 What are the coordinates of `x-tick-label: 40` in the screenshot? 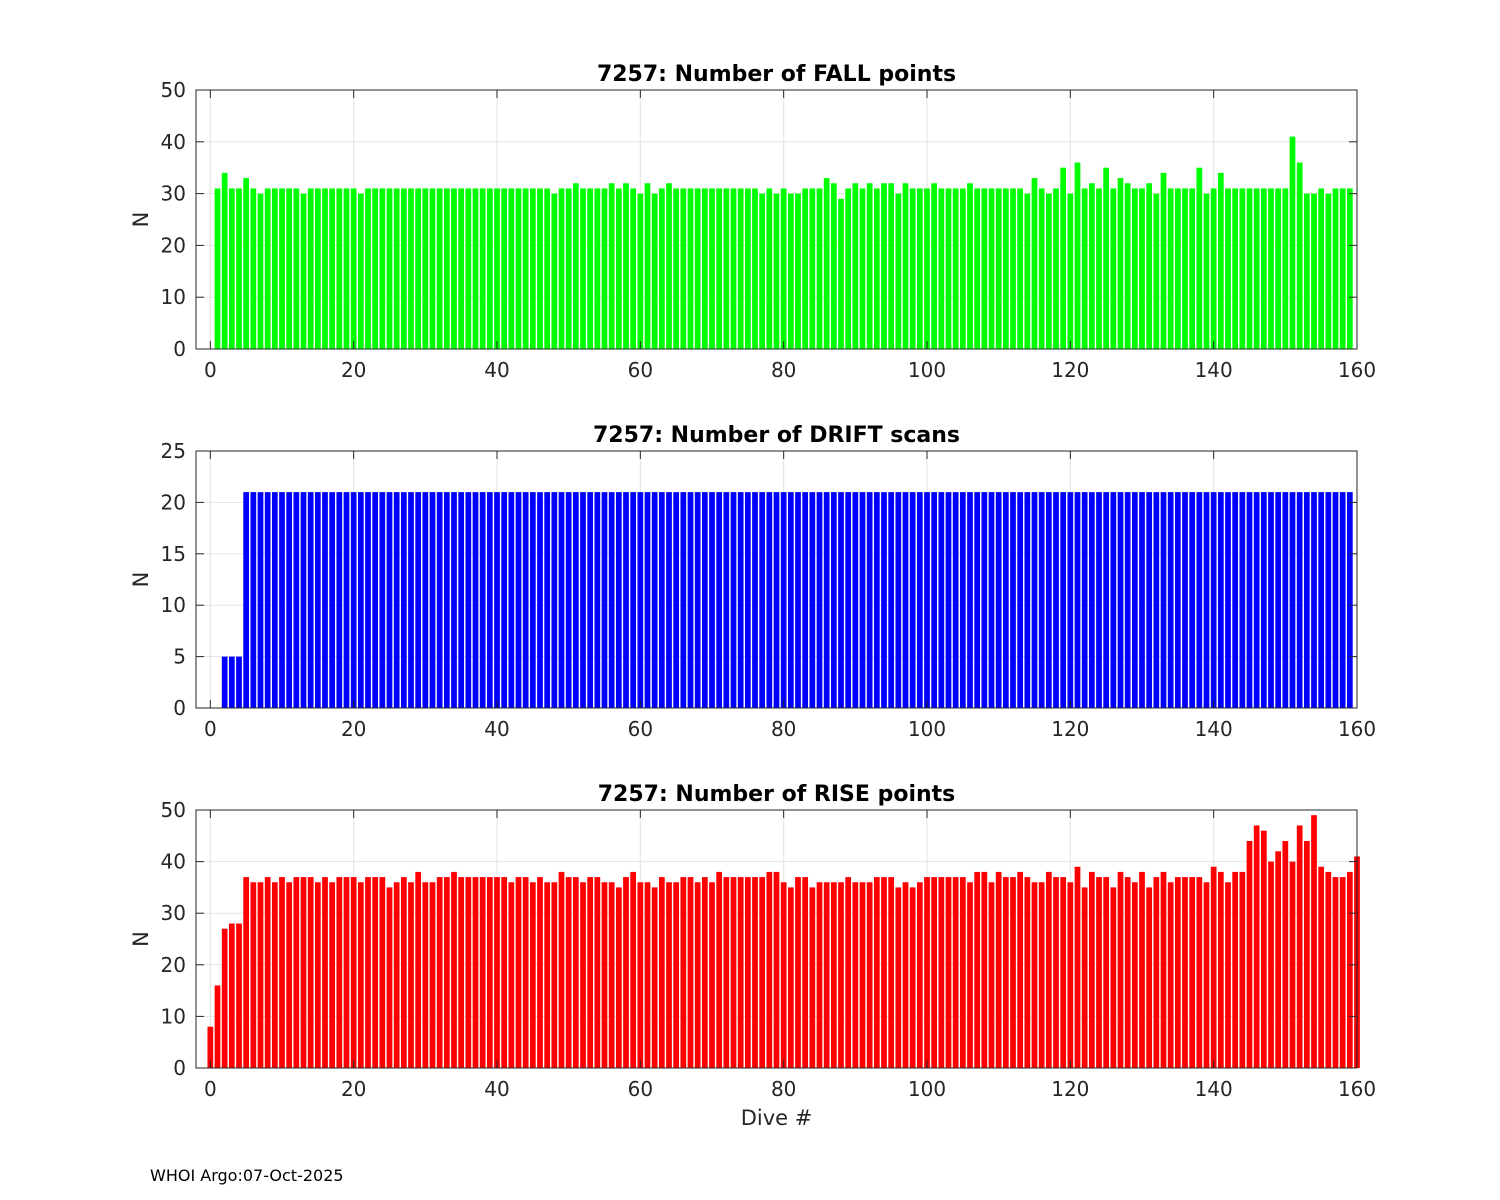 It's located at (496, 370).